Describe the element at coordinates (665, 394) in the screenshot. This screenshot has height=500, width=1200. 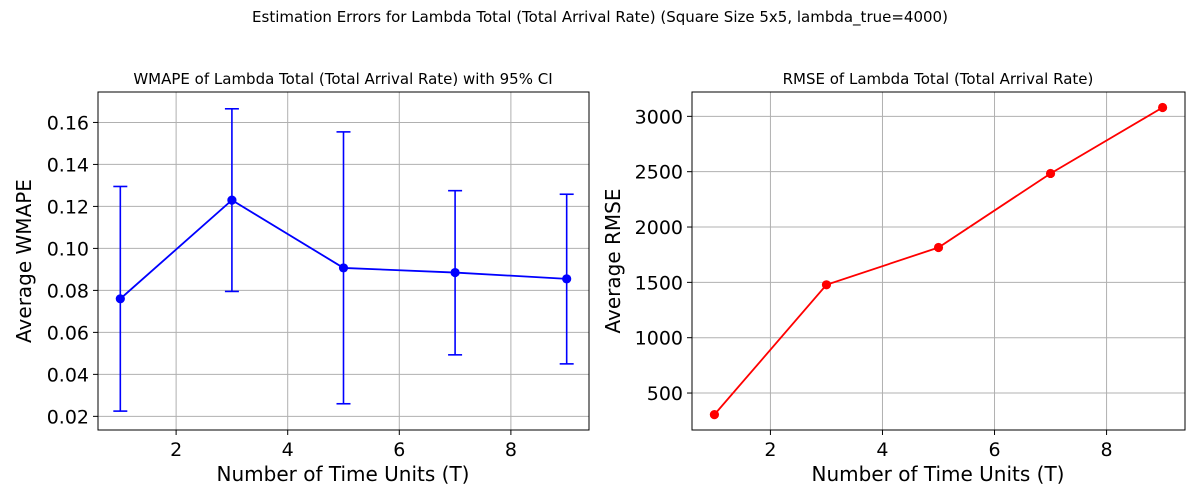
I see `rmse-y-tick-label: 500` at that location.